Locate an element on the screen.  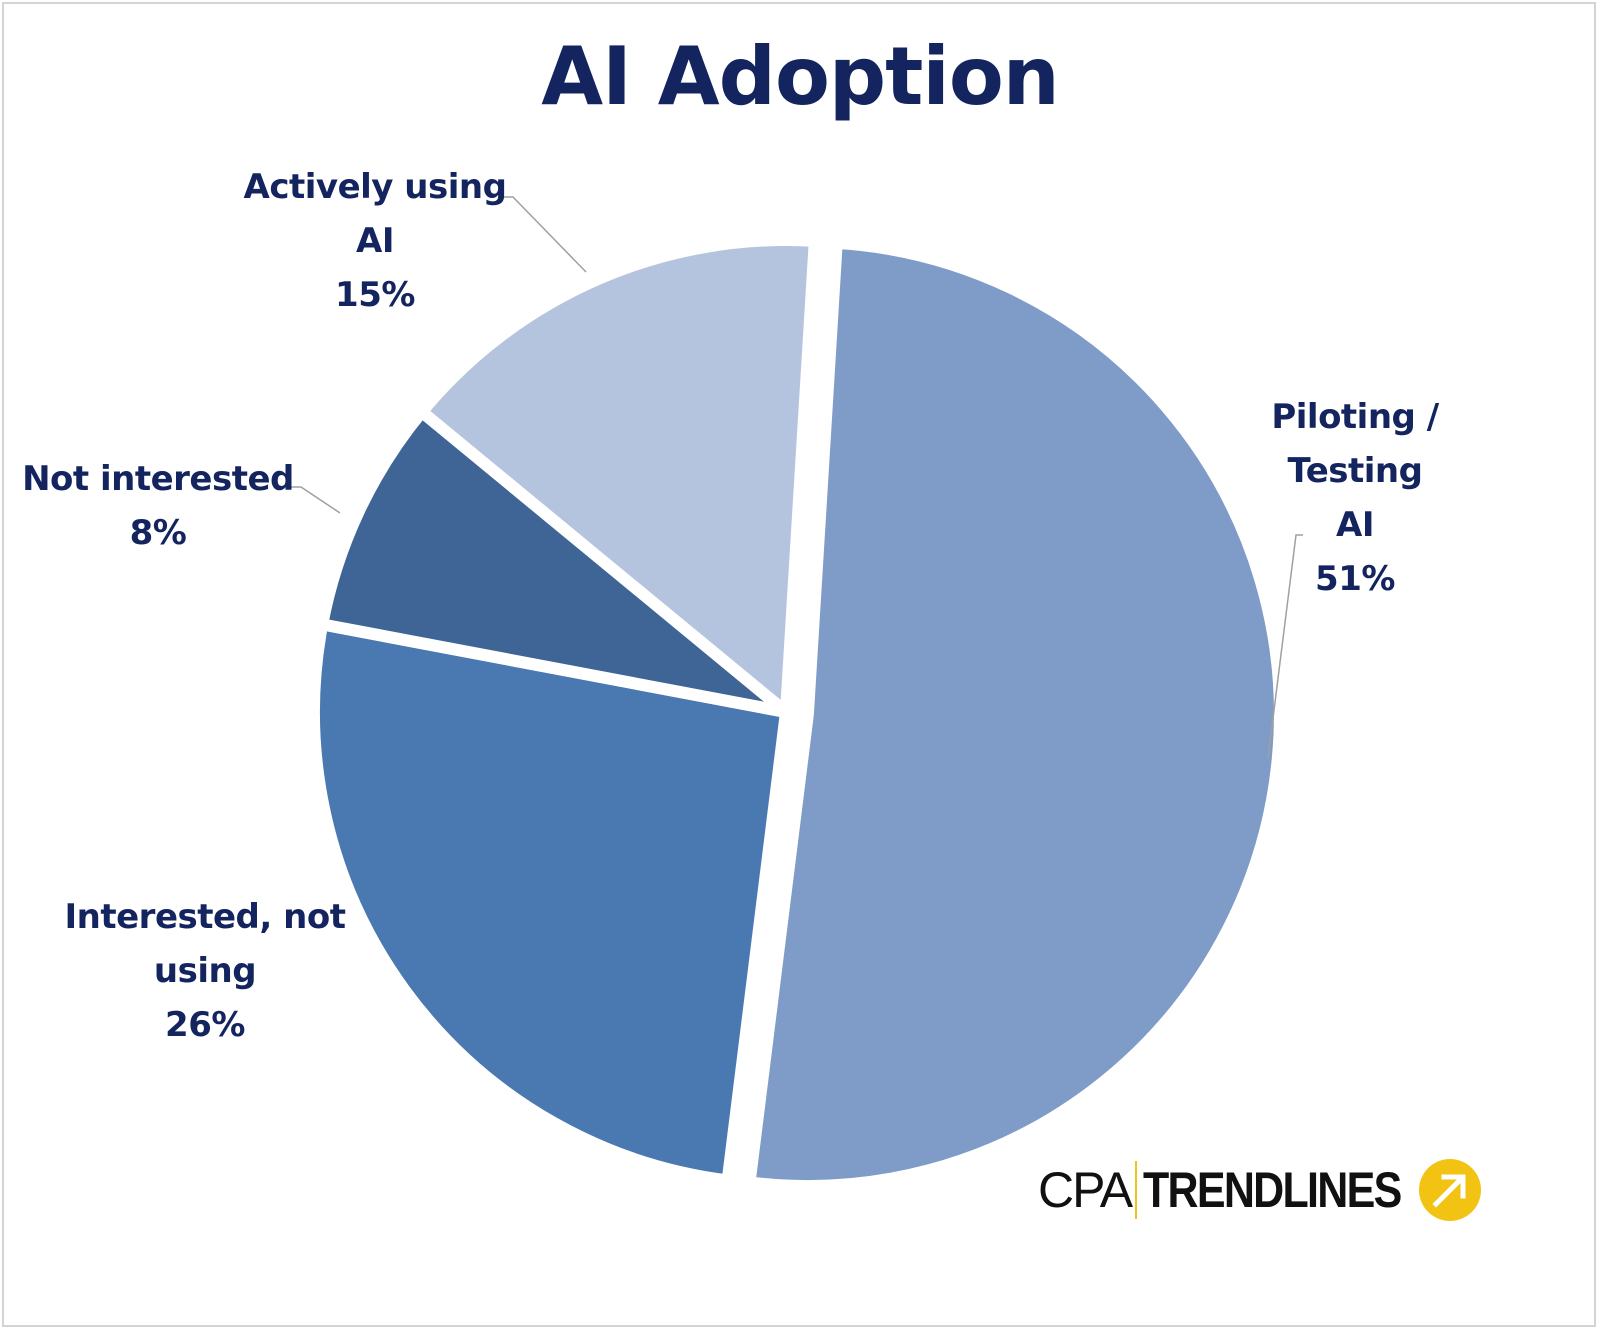
slice-label-piloting: Piloting / Testing AI 51% is located at coordinates (1355, 498).